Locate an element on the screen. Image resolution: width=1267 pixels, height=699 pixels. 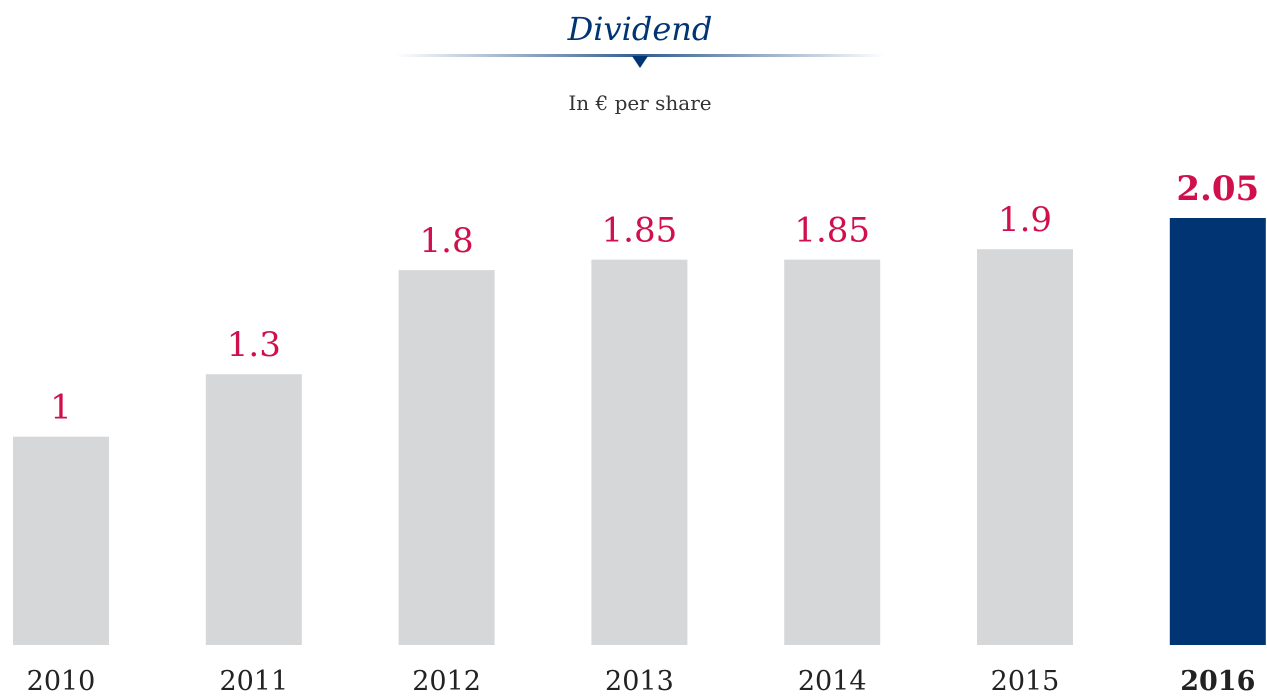
x-tick-label: 2015 is located at coordinates (1025, 681).